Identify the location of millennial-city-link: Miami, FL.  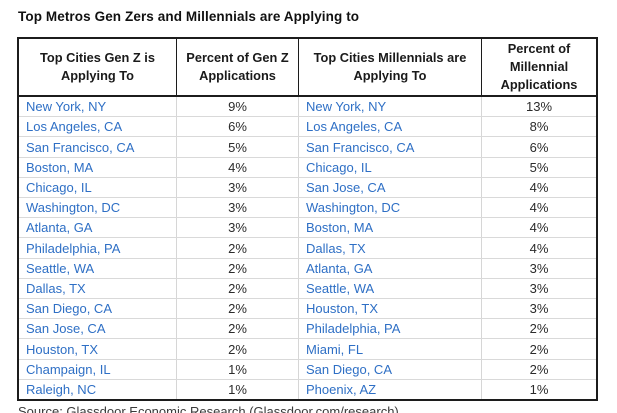
(390, 349).